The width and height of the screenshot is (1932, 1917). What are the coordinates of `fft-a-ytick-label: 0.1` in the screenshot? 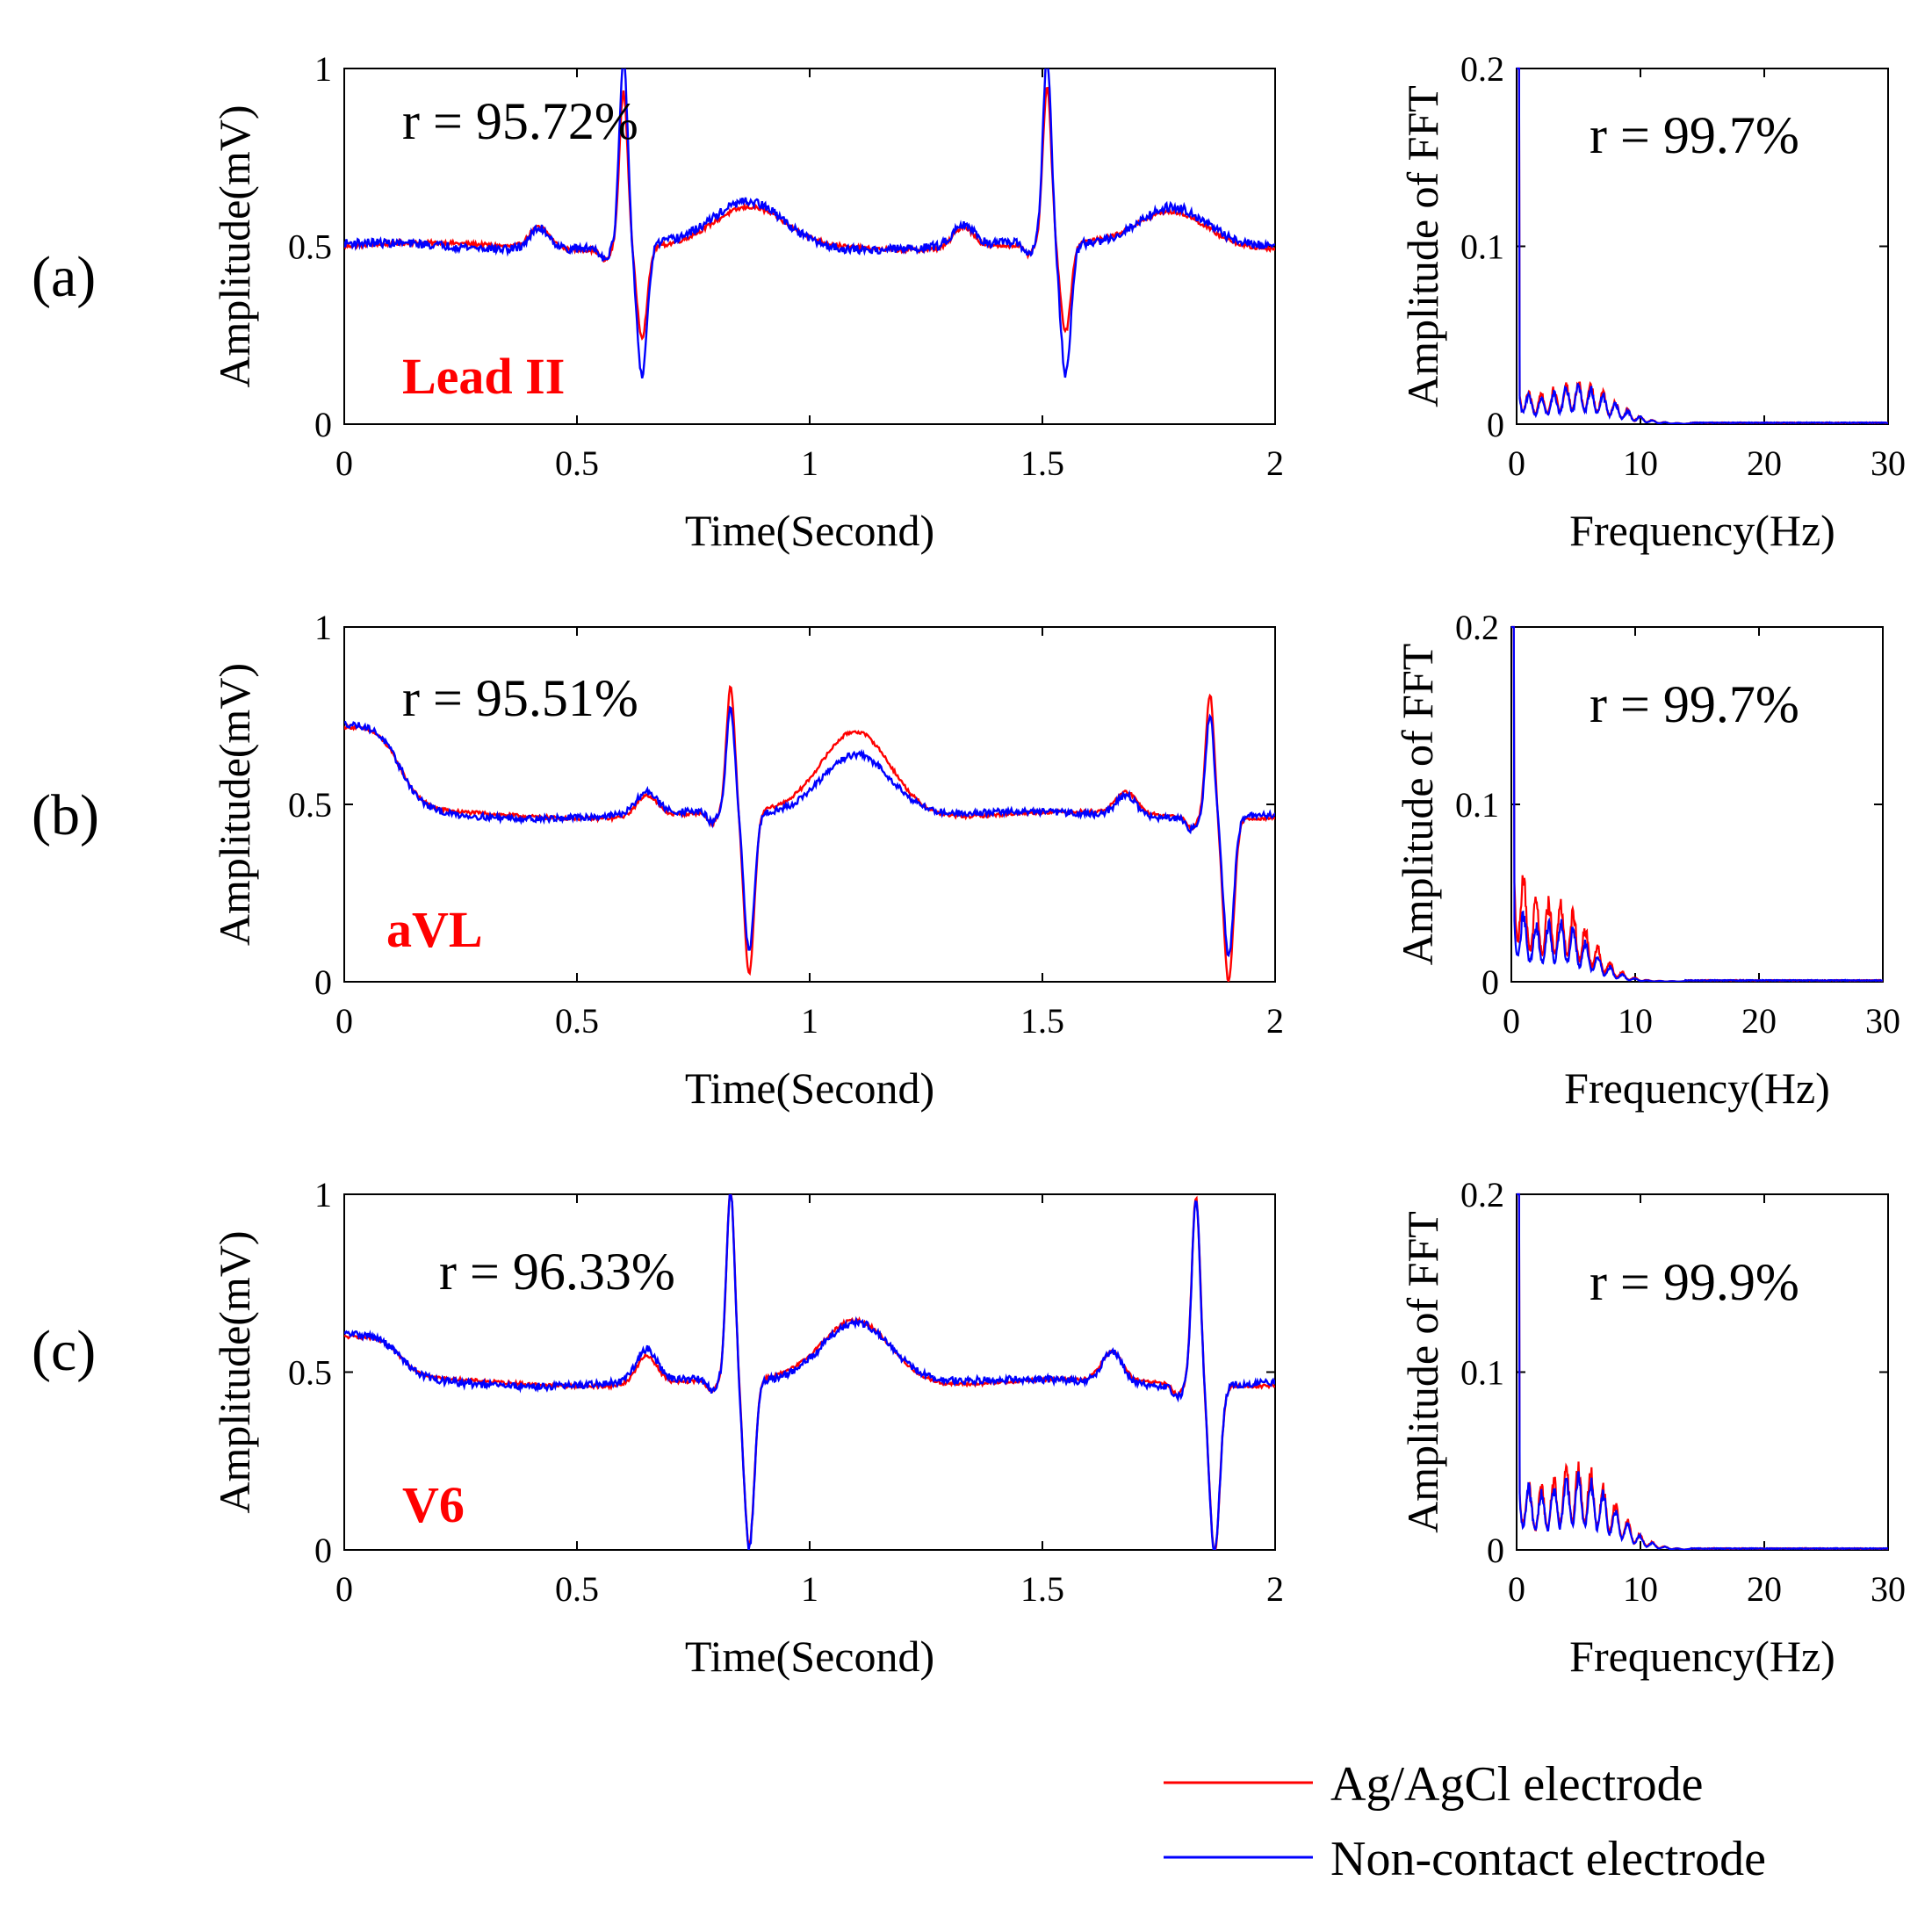 It's located at (1482, 247).